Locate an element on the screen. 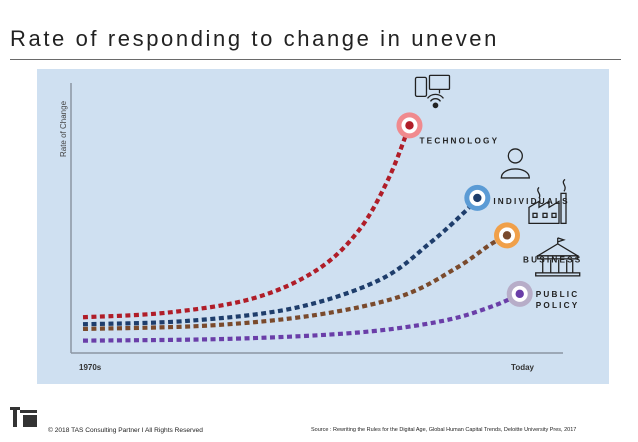  series-label: BUSINESS is located at coordinates (552, 259).